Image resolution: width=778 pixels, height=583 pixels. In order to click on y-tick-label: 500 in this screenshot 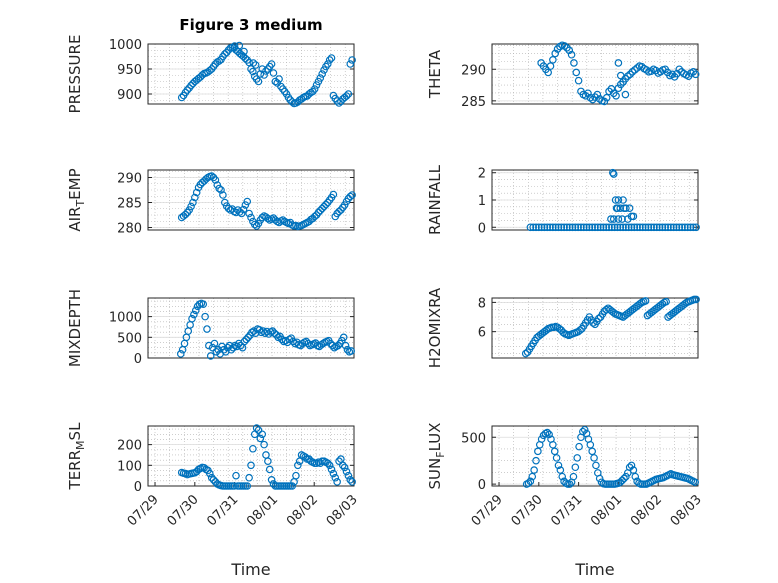, I will do `click(129, 338)`.